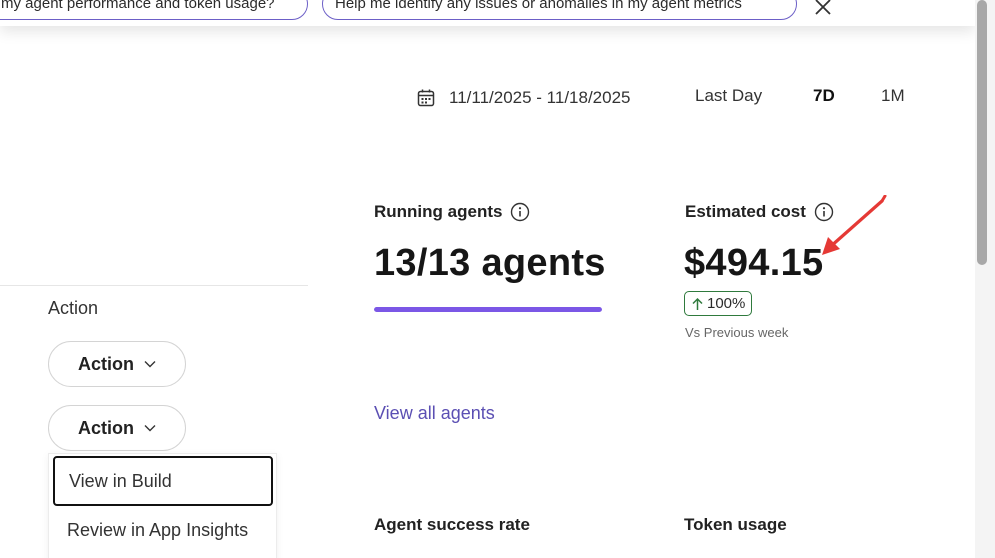  Describe the element at coordinates (158, 529) in the screenshot. I see `menu-item-review-in-app-insights: Review in App Insights` at that location.